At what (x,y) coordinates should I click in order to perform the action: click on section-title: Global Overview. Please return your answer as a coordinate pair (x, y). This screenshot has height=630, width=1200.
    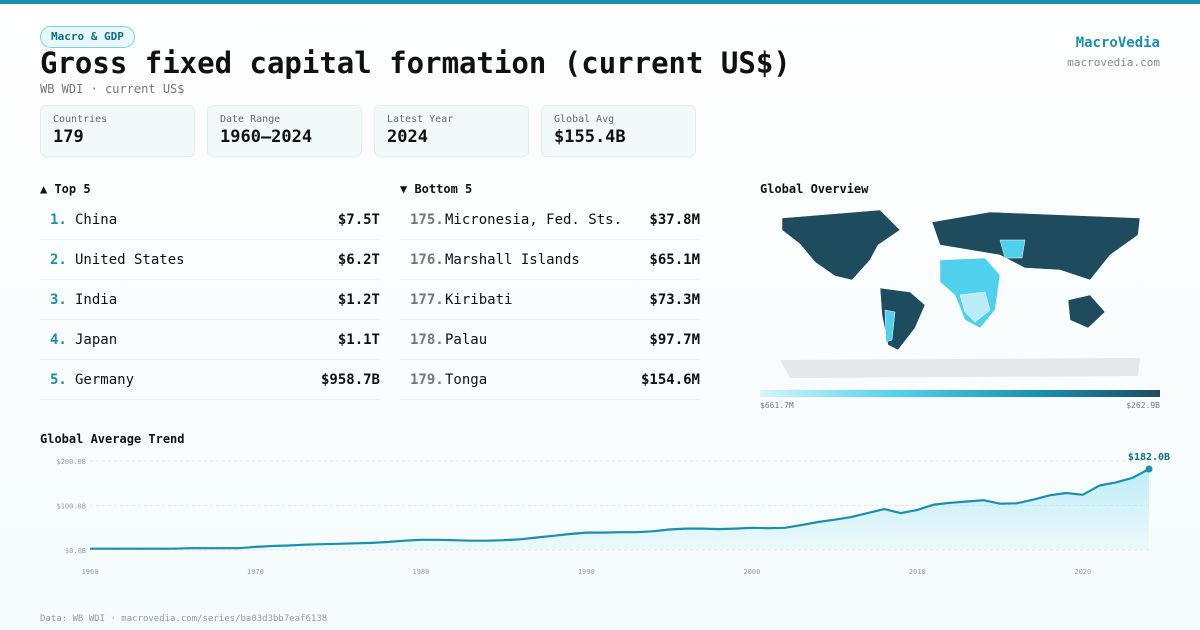
    Looking at the image, I should click on (814, 189).